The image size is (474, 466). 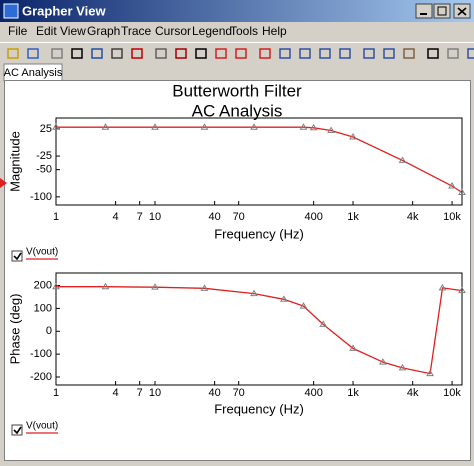 I want to click on y-tick-label: -50, so click(x=44, y=170).